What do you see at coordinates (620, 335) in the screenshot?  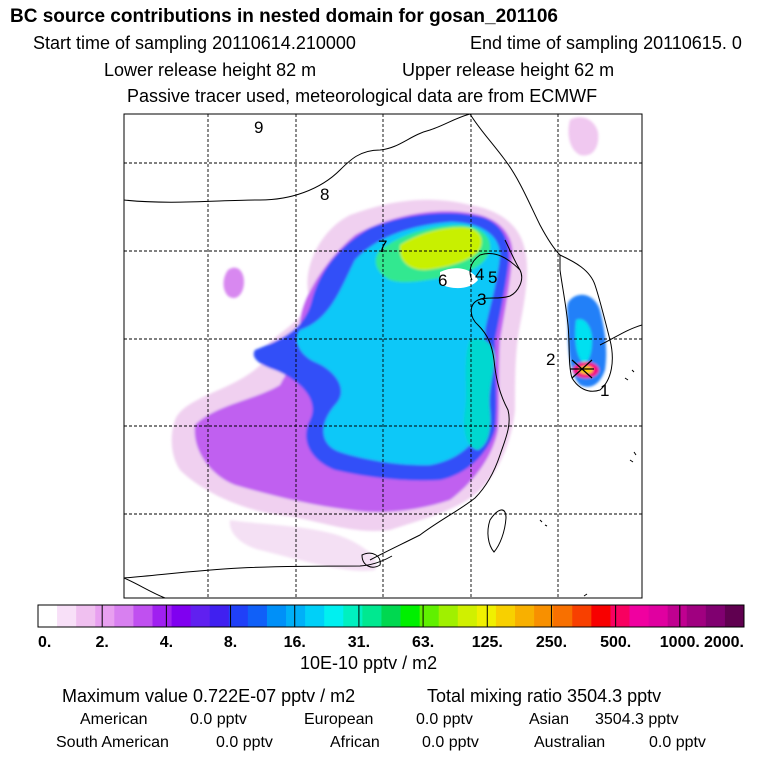 I see `japan-coast` at bounding box center [620, 335].